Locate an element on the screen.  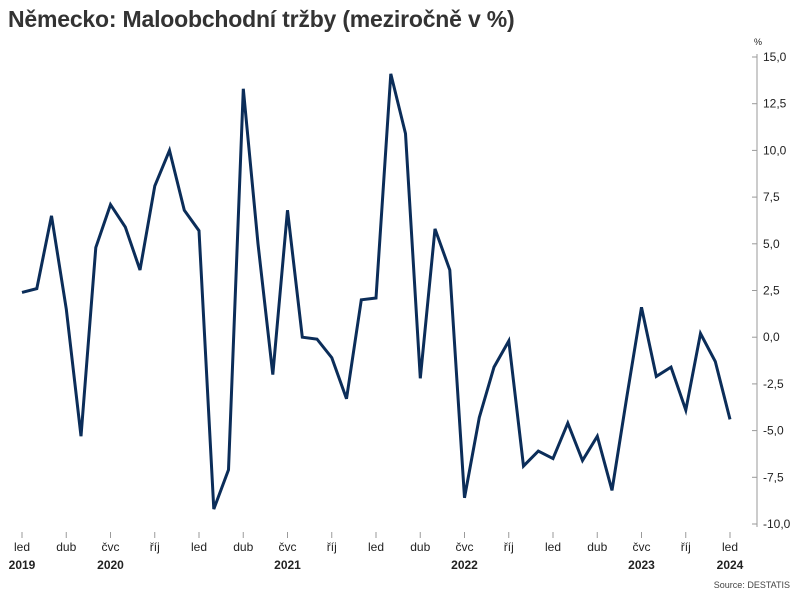
y-tick-label: 0,0 is located at coordinates (771, 337).